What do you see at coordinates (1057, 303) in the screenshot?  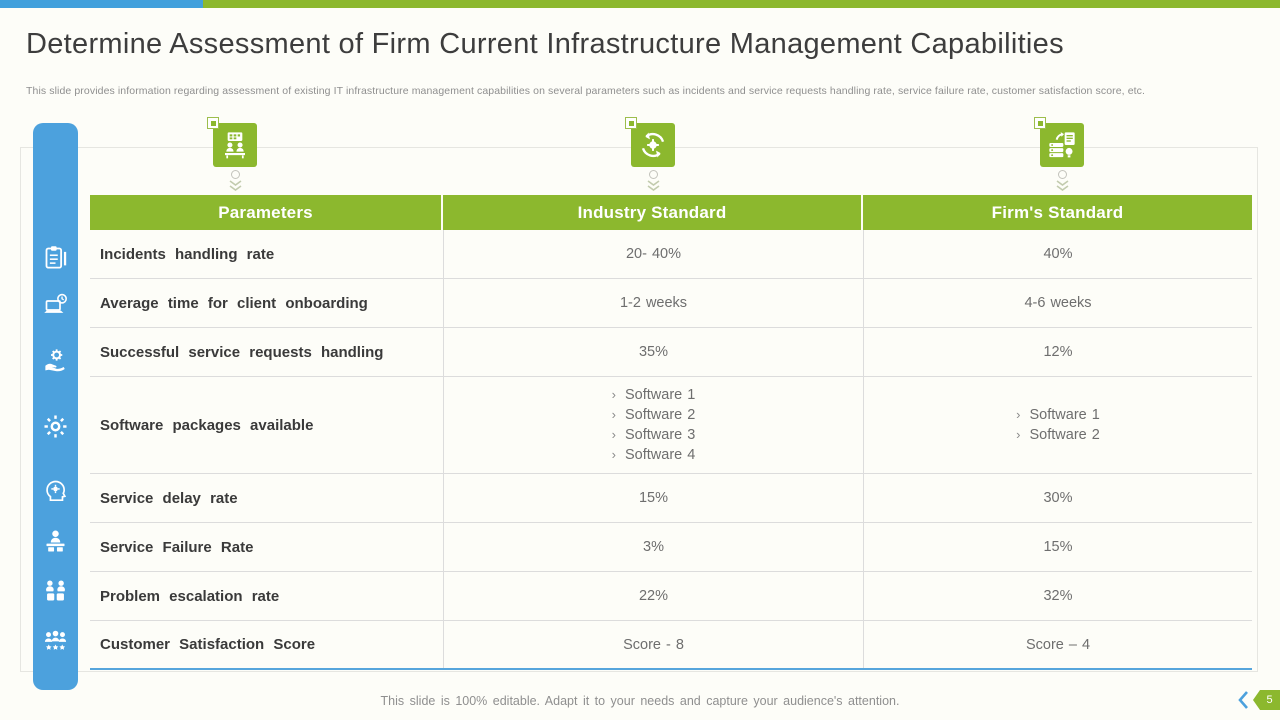 I see `firm-value: 4-6 weeks` at bounding box center [1057, 303].